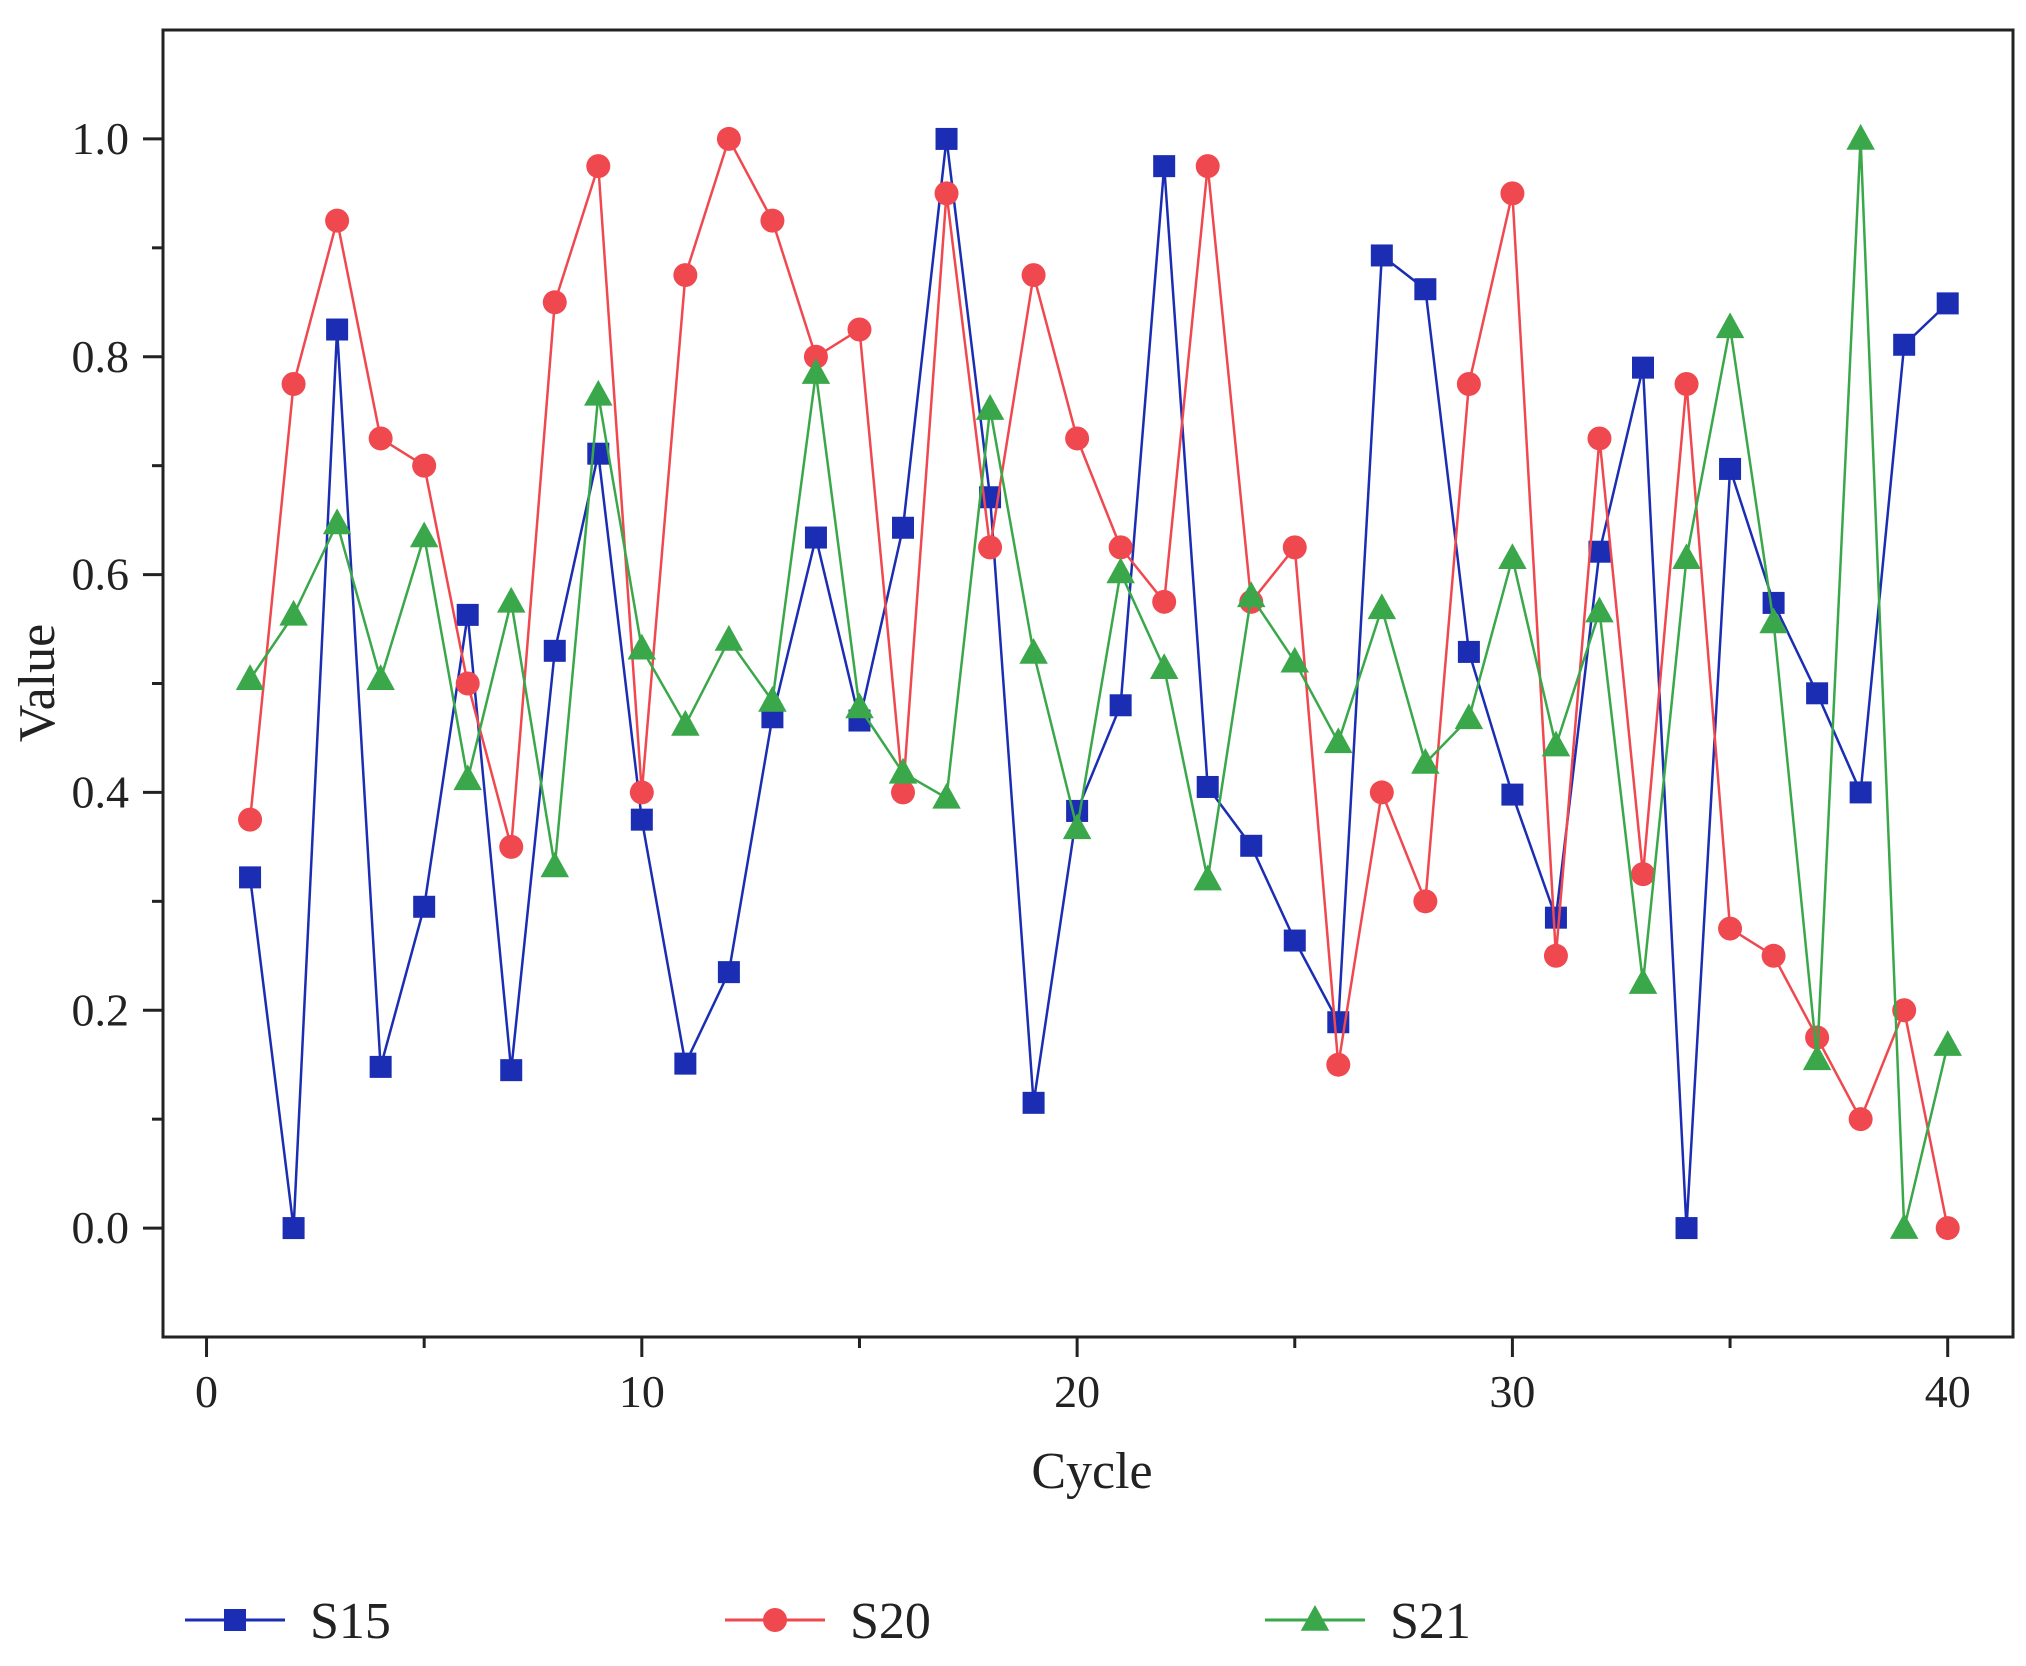  I want to click on x-tick-label: 30, so click(1512, 1391).